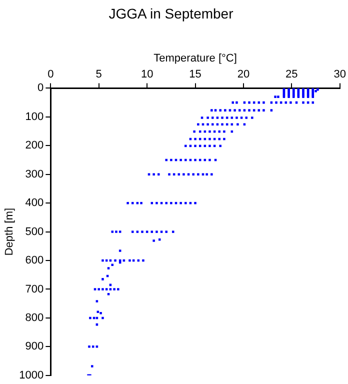 The width and height of the screenshot is (348, 384). Describe the element at coordinates (195, 58) in the screenshot. I see `x-axis-title: Temperature [°C]` at that location.